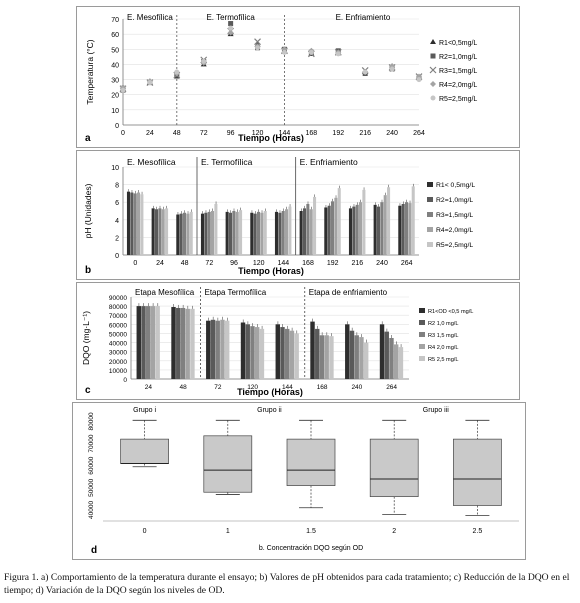 This screenshot has height=603, width=580. Describe the element at coordinates (311, 531) in the screenshot. I see `x-tick-label: 1.5` at that location.